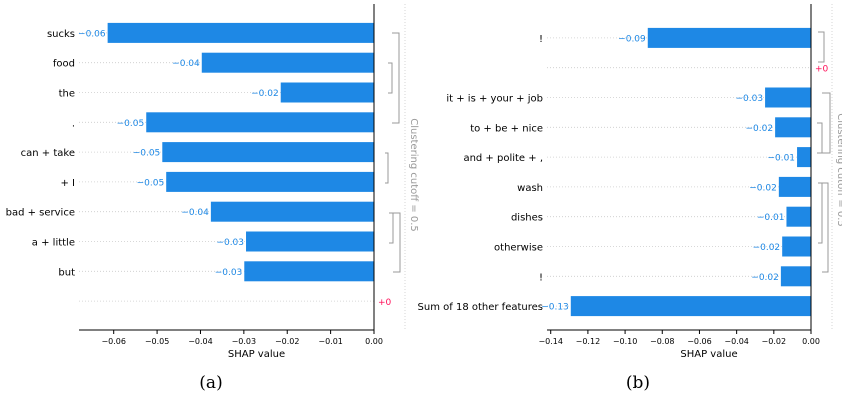  Describe the element at coordinates (66, 272) in the screenshot. I see `category-label: but` at that location.